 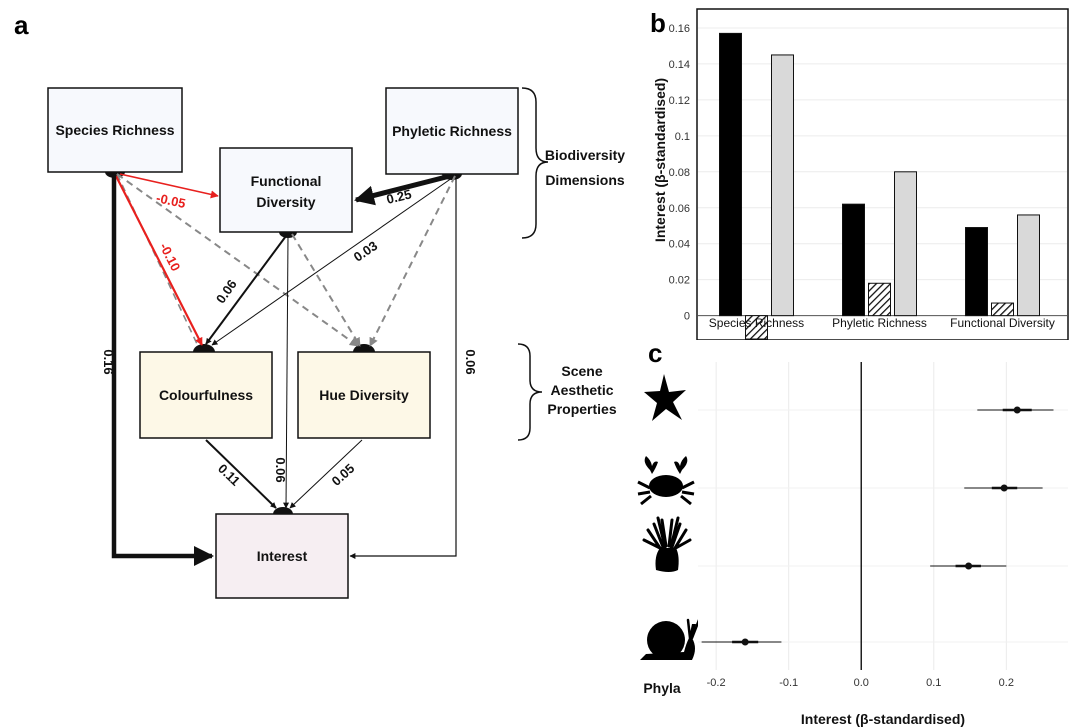 What do you see at coordinates (452, 131) in the screenshot?
I see `phyletic-richness-label: Phyletic Richness` at bounding box center [452, 131].